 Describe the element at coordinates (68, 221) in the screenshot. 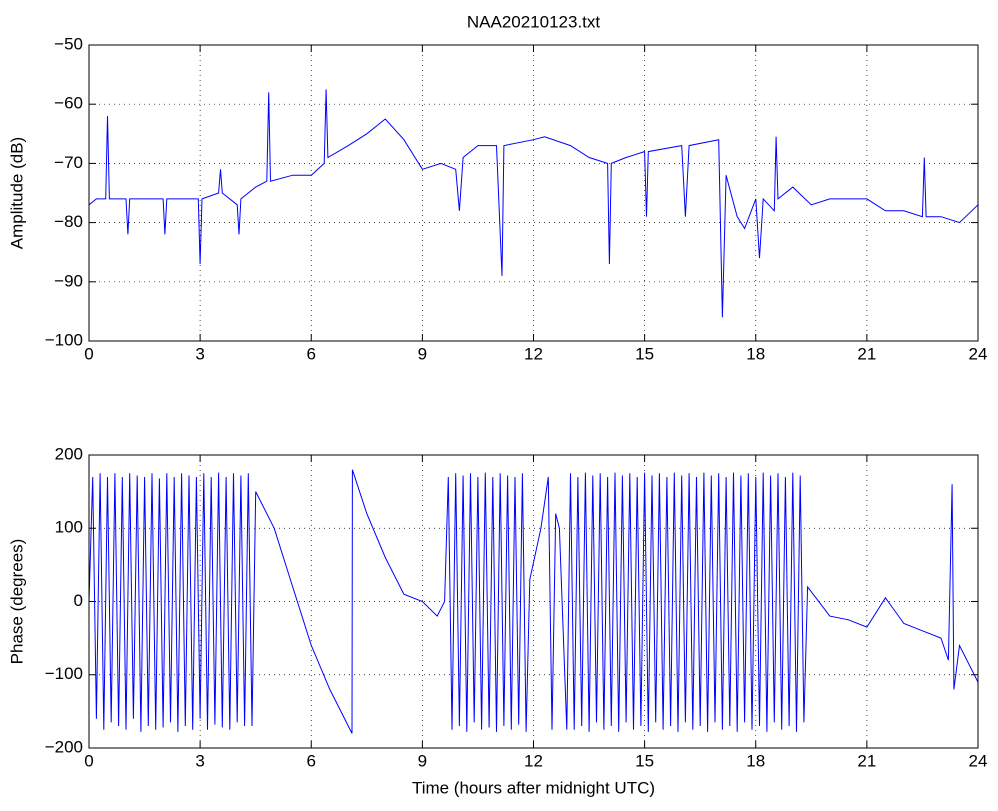

I see `y-tick-label: −80` at that location.